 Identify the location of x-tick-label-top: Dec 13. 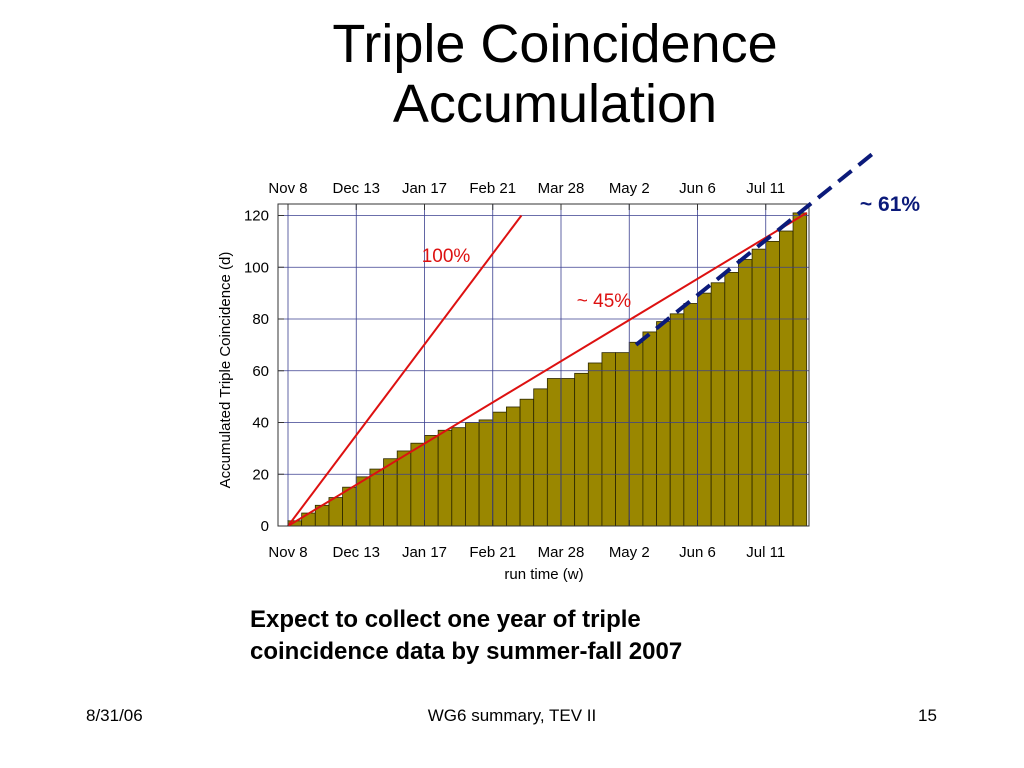
(356, 188).